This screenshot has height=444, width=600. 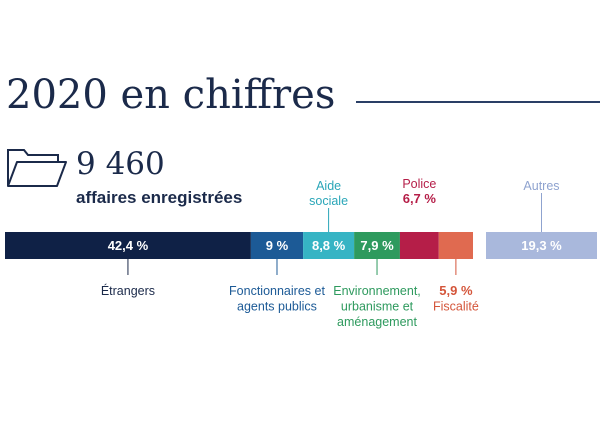 I want to click on value-label-autres: 19,3 %, so click(x=541, y=245).